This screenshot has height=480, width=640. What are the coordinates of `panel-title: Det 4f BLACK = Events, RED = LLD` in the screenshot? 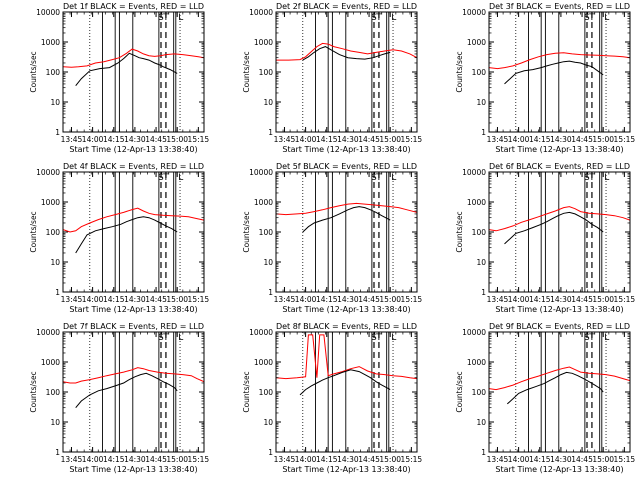 It's located at (133, 166).